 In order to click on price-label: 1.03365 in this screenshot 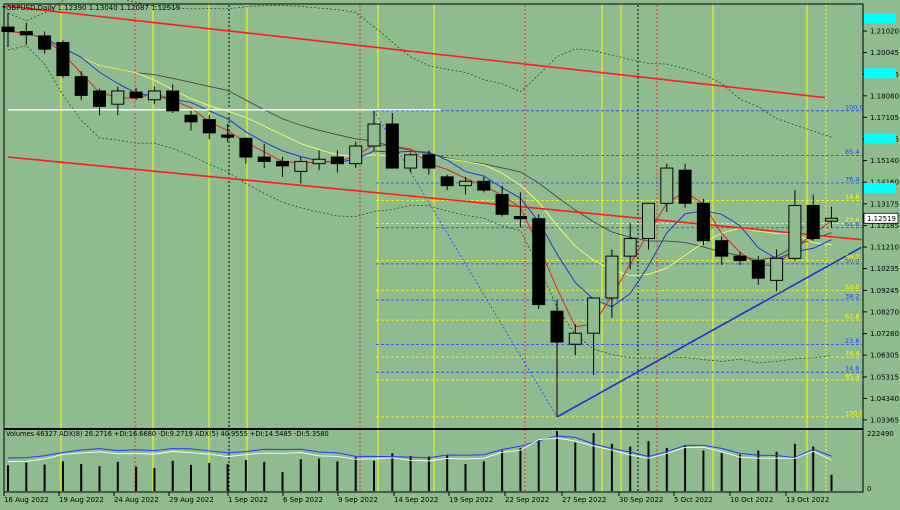, I will do `click(884, 420)`.